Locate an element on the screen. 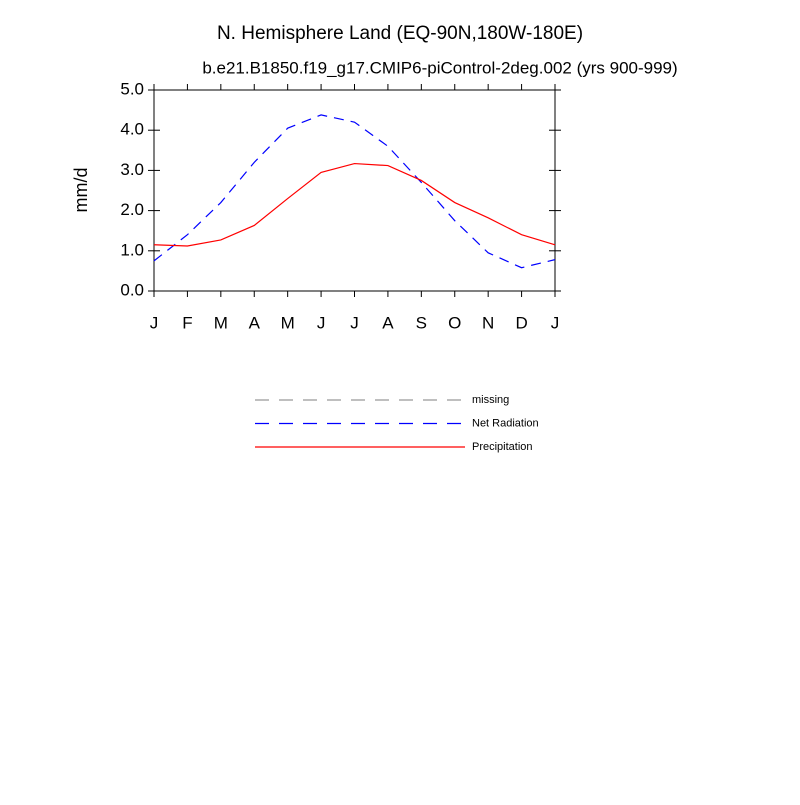  x-tick-label: F is located at coordinates (187, 322).